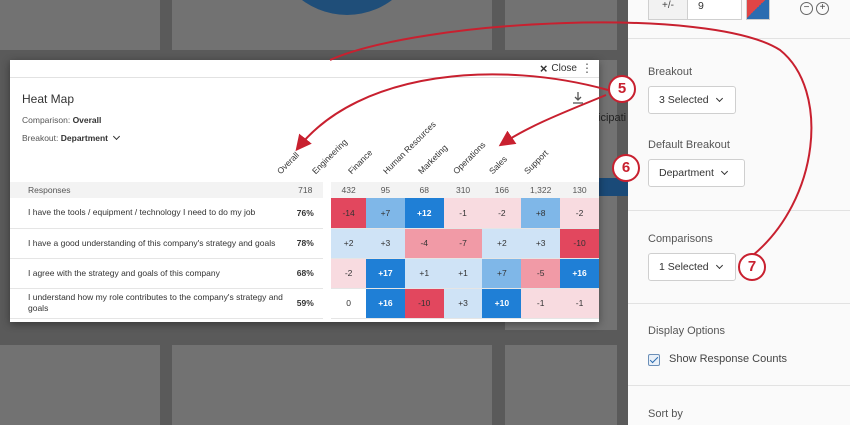 This screenshot has width=850, height=425. Describe the element at coordinates (62, 120) in the screenshot. I see `comparison-info: Comparison: Overall` at that location.